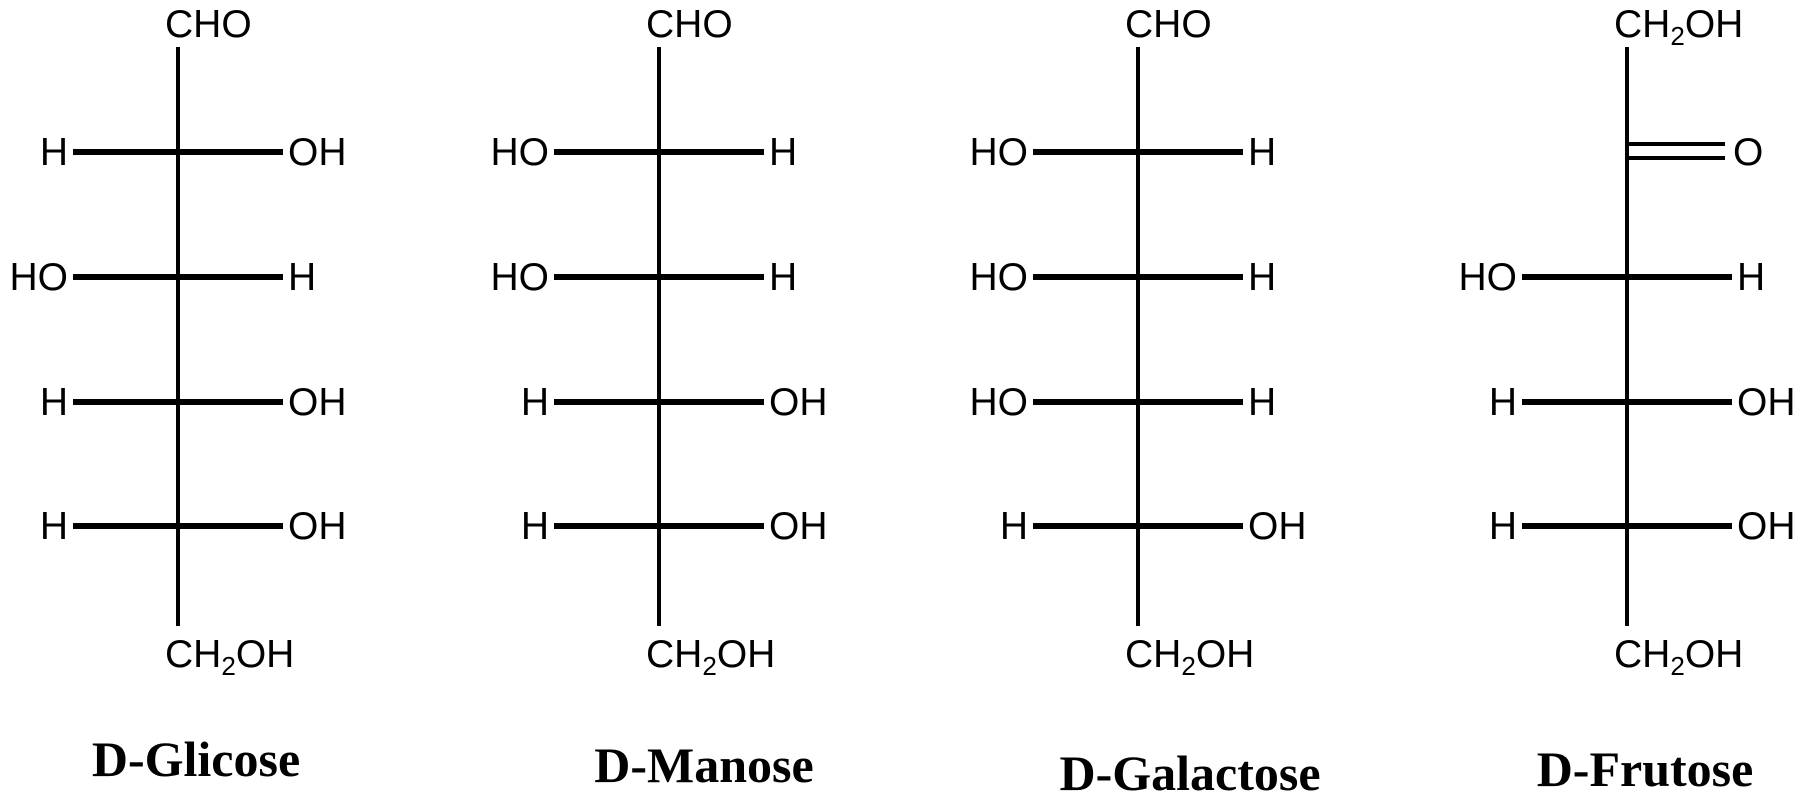 The image size is (1805, 809). I want to click on top-group-label: CH2OH, so click(1679, 27).